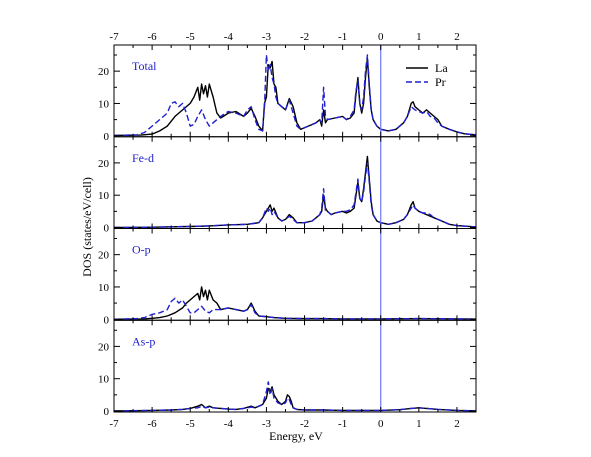 The width and height of the screenshot is (591, 457). Describe the element at coordinates (153, 37) in the screenshot. I see `x-tick-label-top: -6` at that location.